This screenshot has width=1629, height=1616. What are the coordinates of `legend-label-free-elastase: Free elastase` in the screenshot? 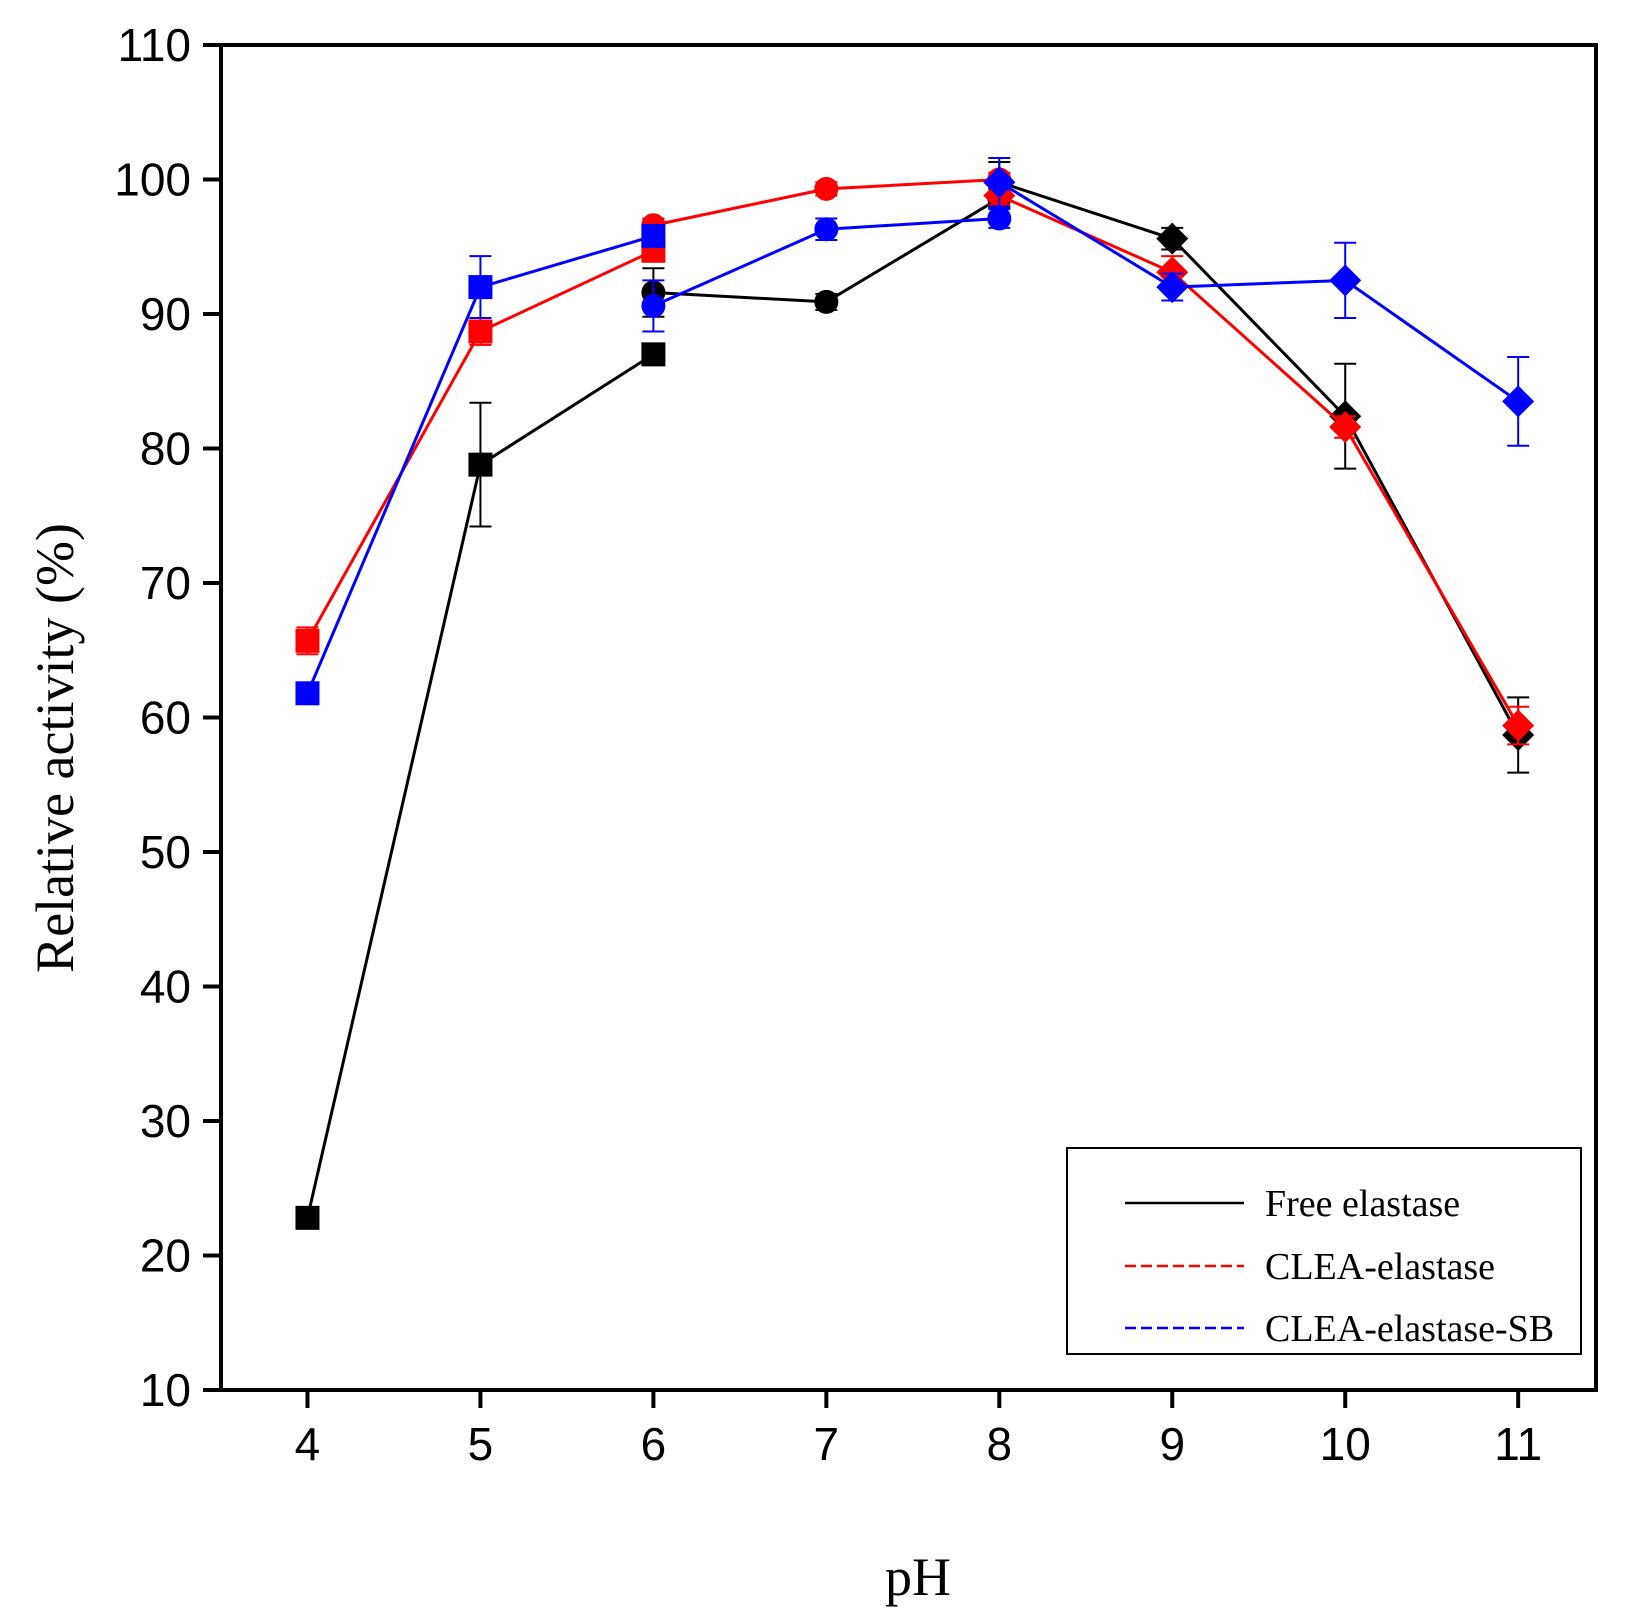 It's located at (1362, 1204).